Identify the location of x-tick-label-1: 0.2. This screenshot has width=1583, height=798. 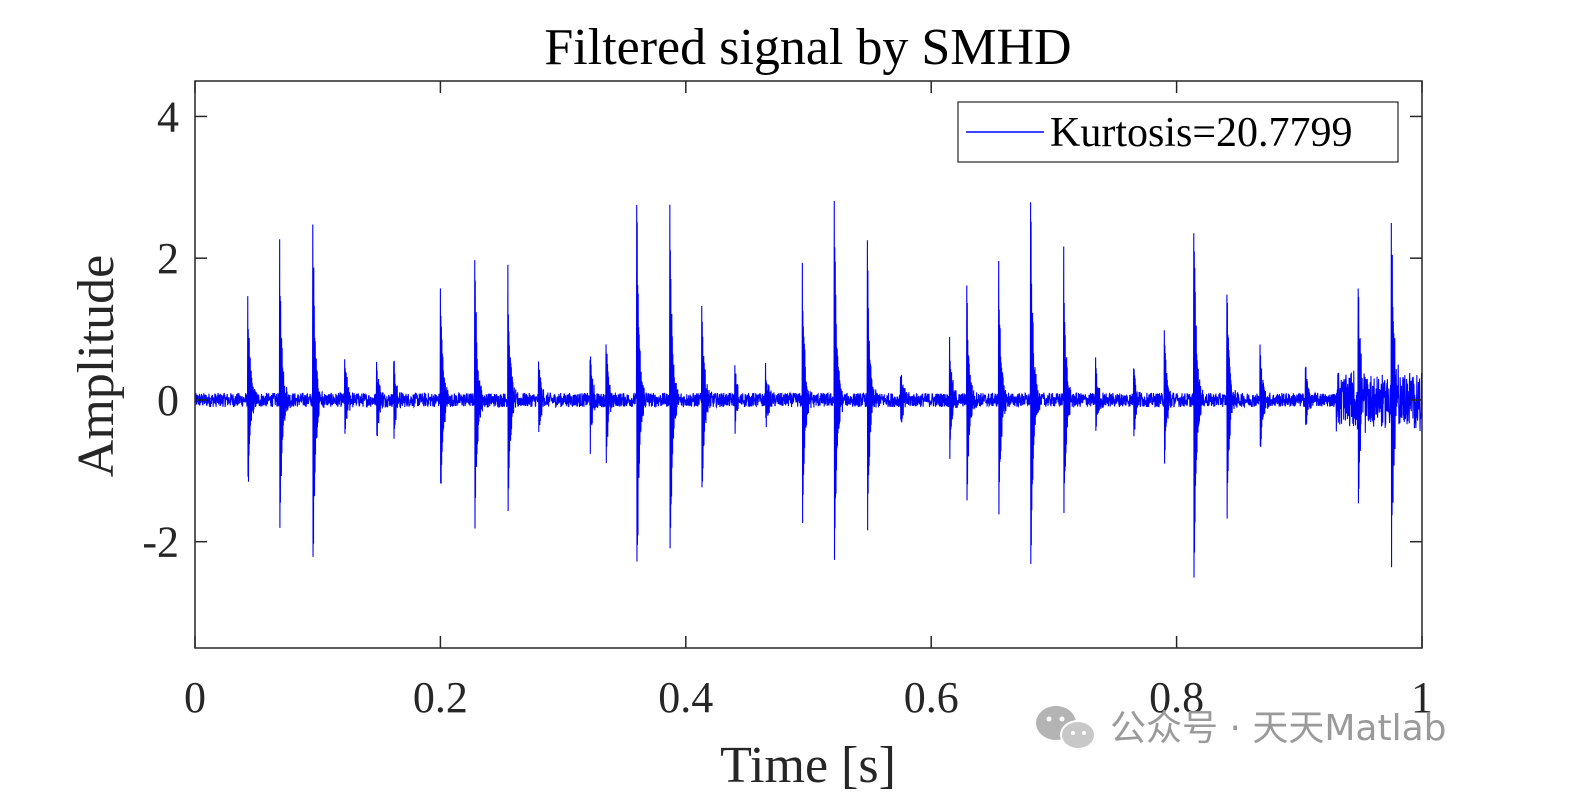
(440, 697).